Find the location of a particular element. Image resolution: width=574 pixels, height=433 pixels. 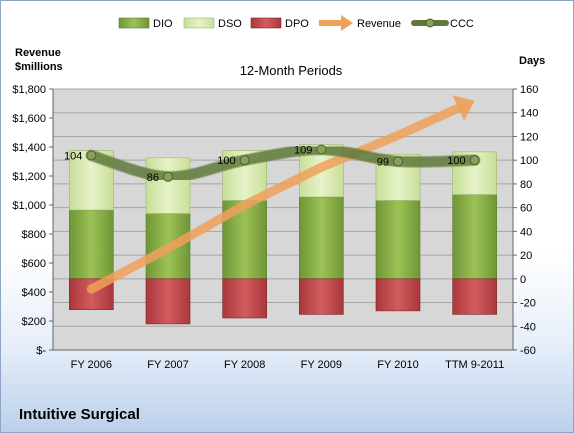

legend-label-dio: DIO is located at coordinates (163, 24).